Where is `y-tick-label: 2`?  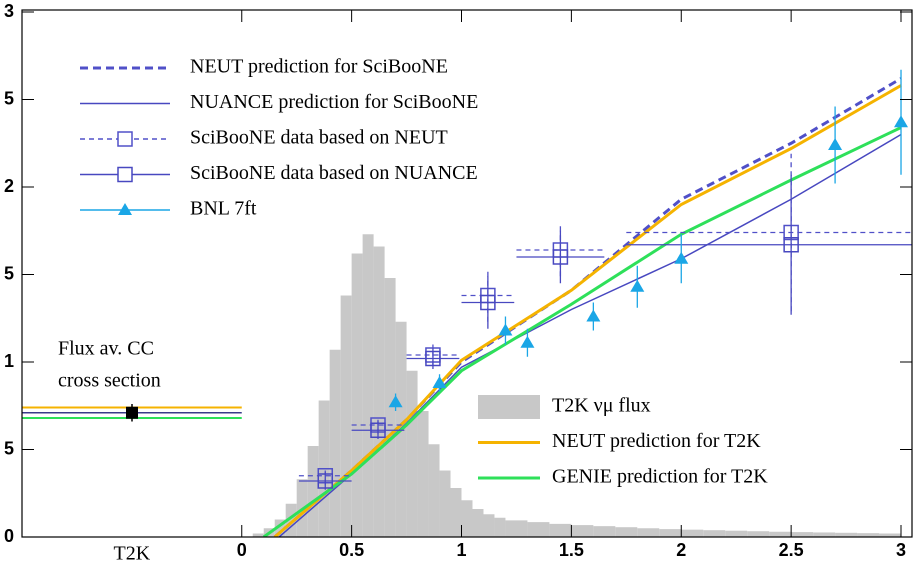 y-tick-label: 2 is located at coordinates (9, 186).